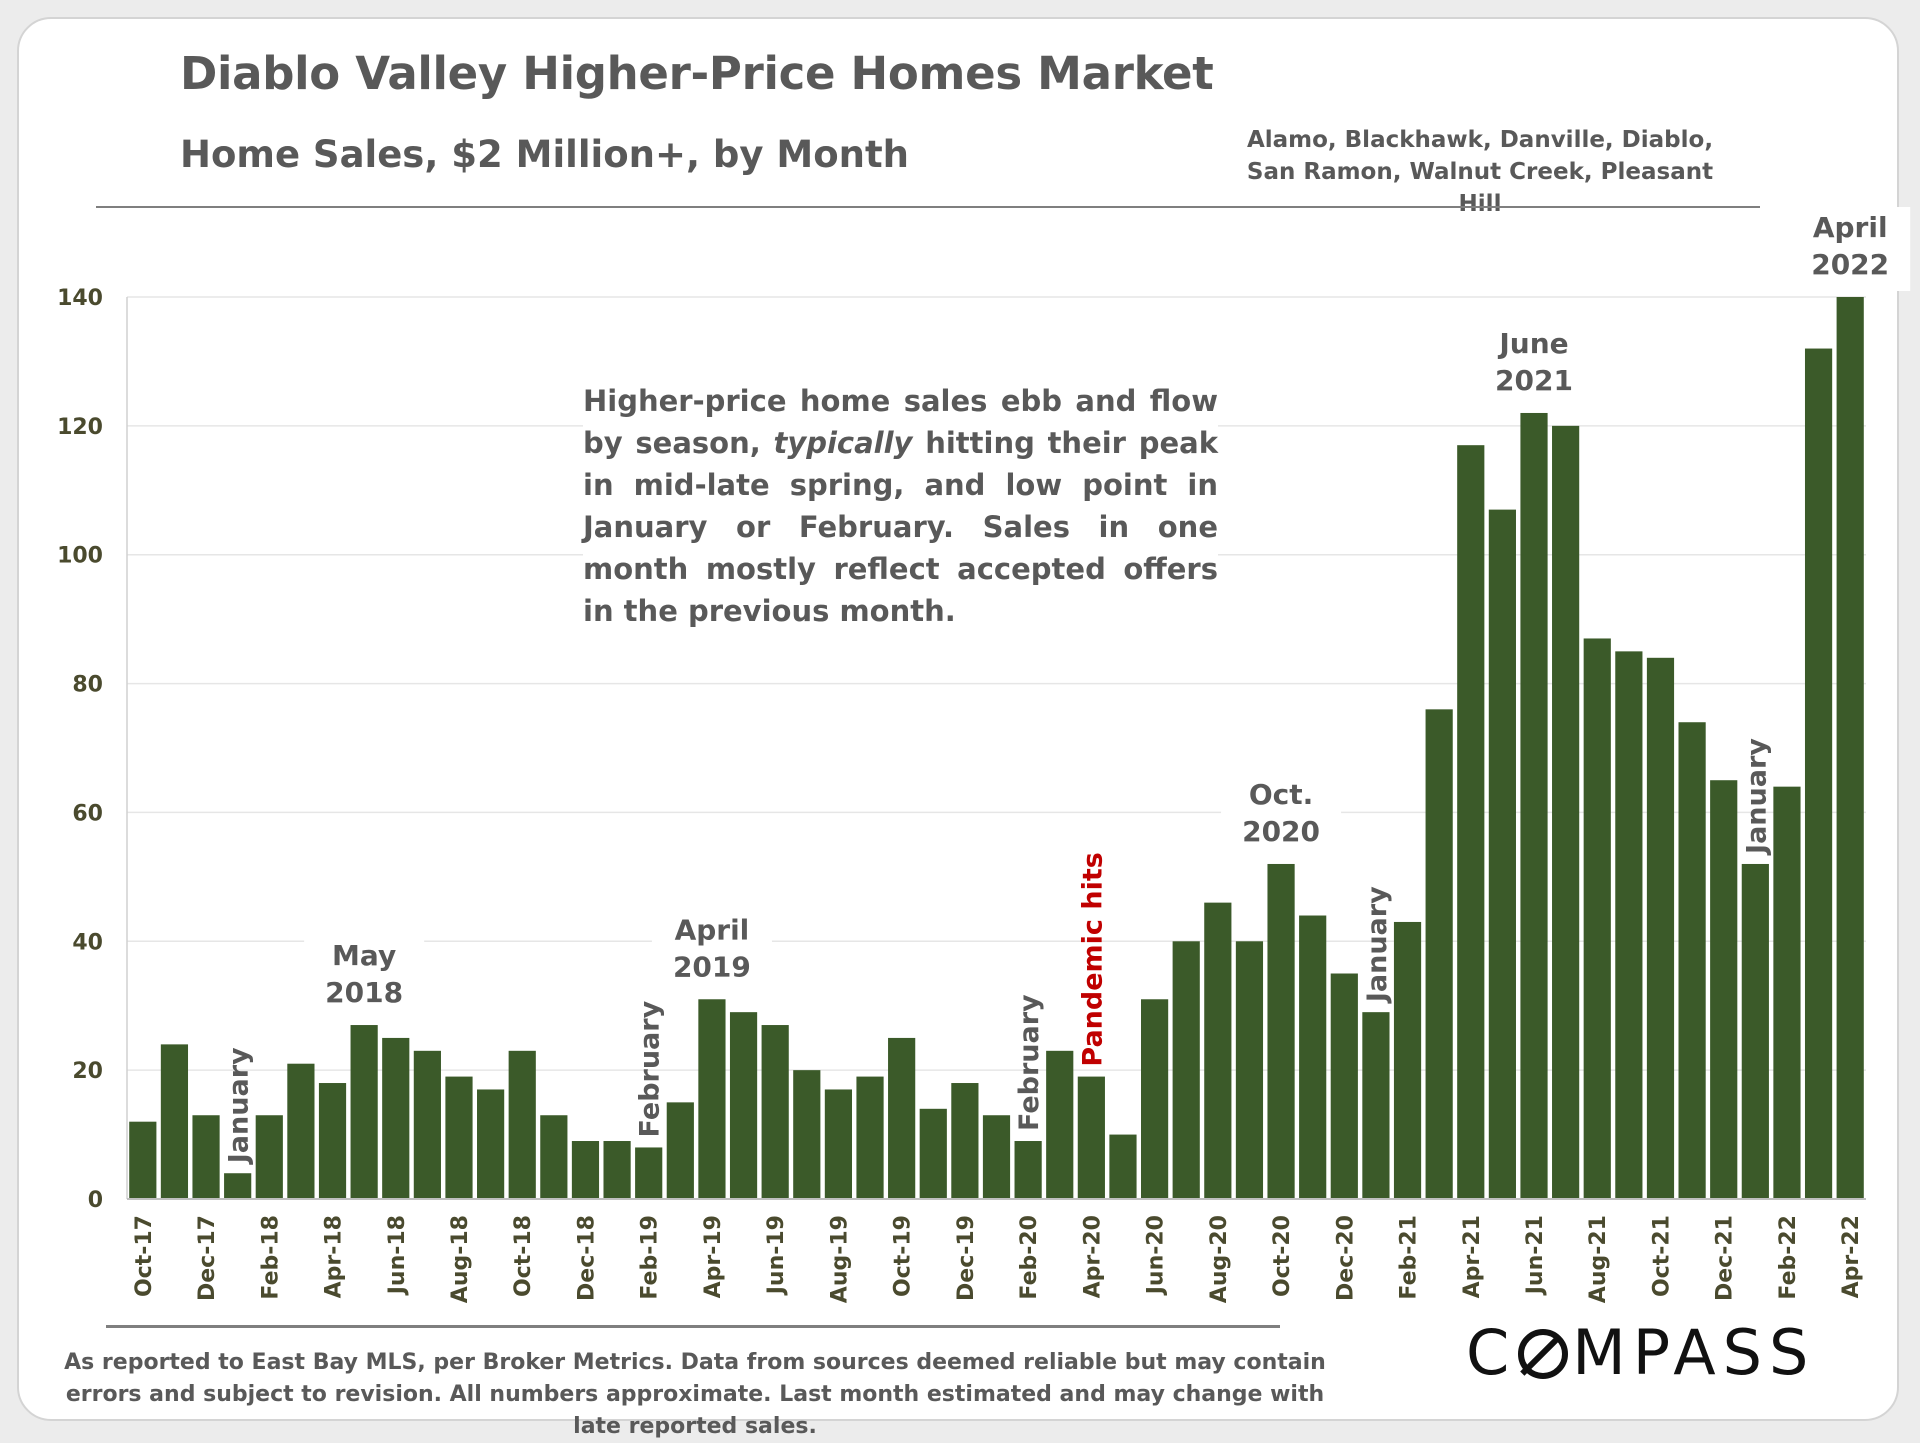 The height and width of the screenshot is (1443, 1920). I want to click on x-tick-label: Jun-21, so click(1535, 1255).